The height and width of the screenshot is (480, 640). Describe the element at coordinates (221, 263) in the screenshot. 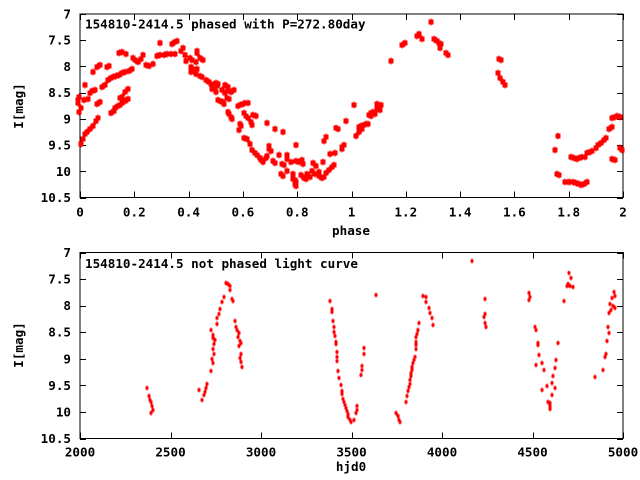

I see `unphased-title: 154810-2414.5 not phased light curve` at that location.